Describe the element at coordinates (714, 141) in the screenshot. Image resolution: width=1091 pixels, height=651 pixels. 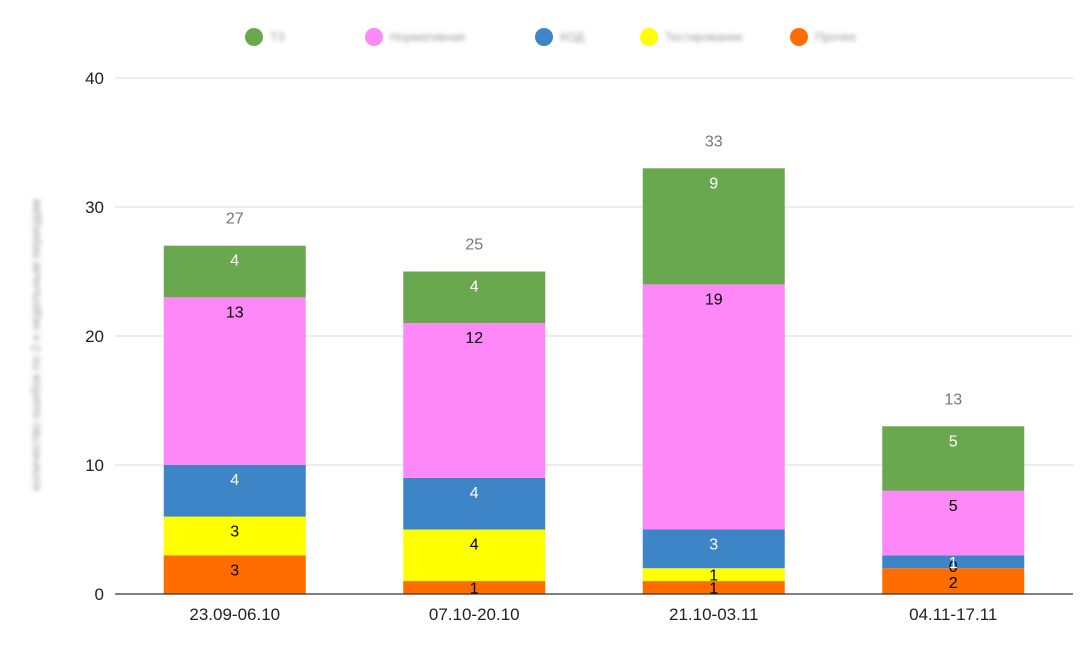
I see `bar-total-label: 33` at that location.